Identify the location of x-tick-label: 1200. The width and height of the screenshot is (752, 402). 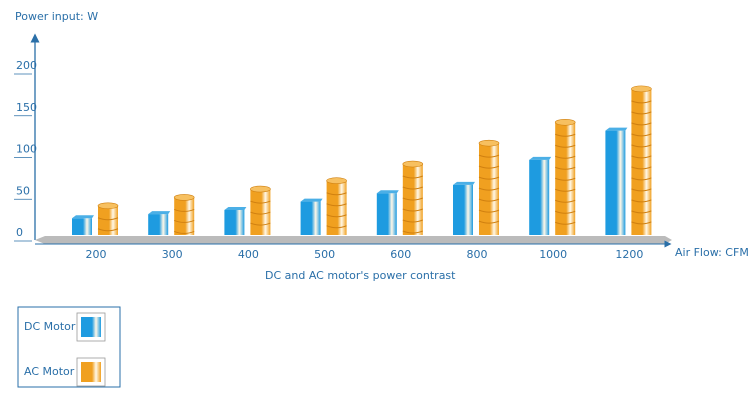
(629, 254).